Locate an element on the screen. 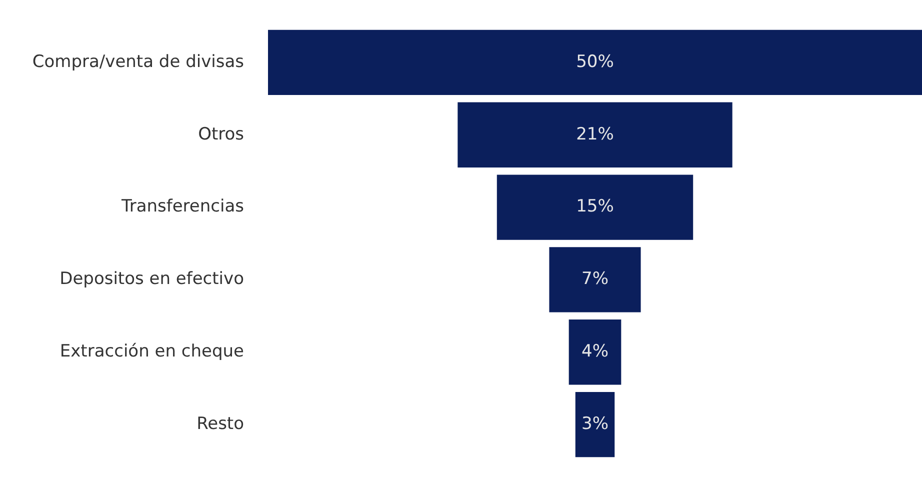  data-label: 50% is located at coordinates (595, 62).